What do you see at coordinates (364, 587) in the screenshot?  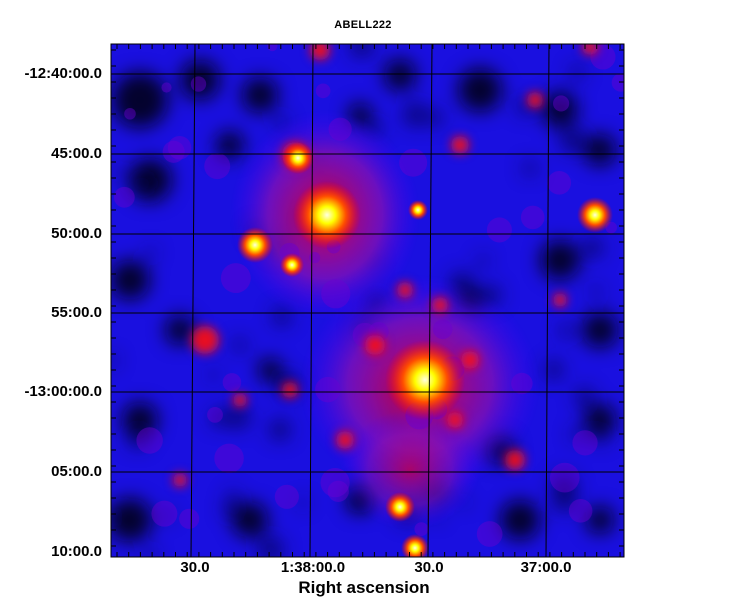 I see `x-axis-title: Right ascension` at bounding box center [364, 587].